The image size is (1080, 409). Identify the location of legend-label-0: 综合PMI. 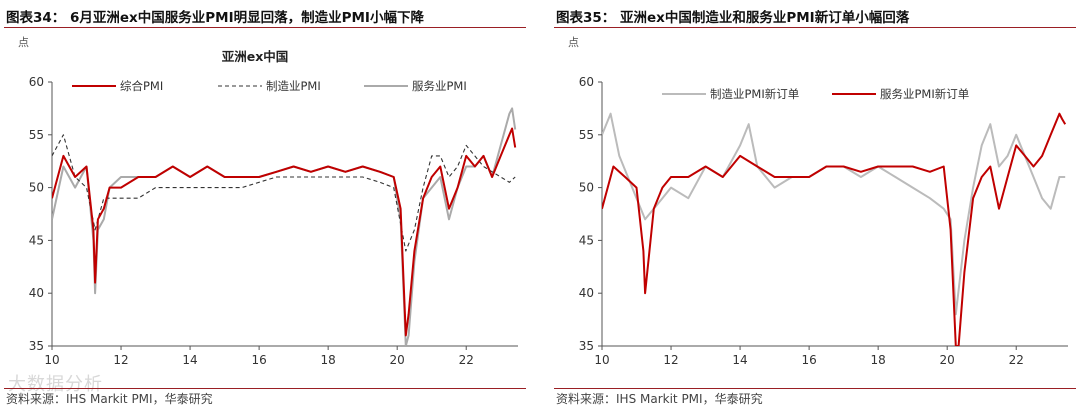
(141, 86).